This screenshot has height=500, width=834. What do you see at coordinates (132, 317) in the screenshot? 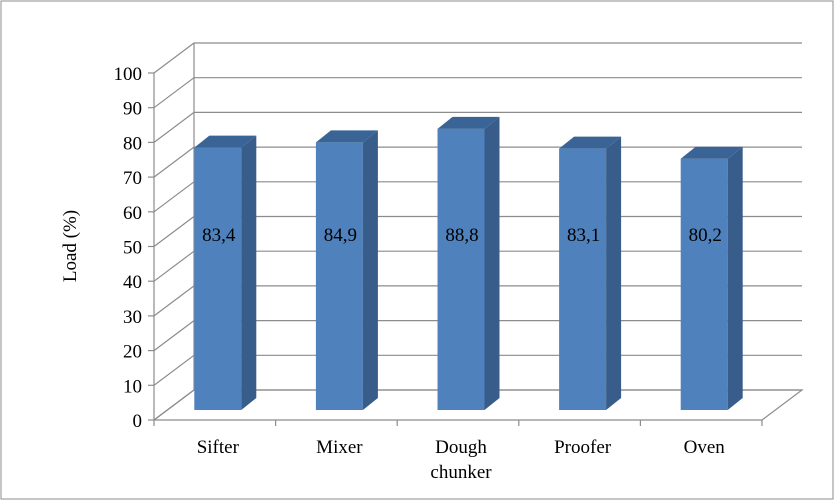
I see `y-tick-label: 30` at bounding box center [132, 317].